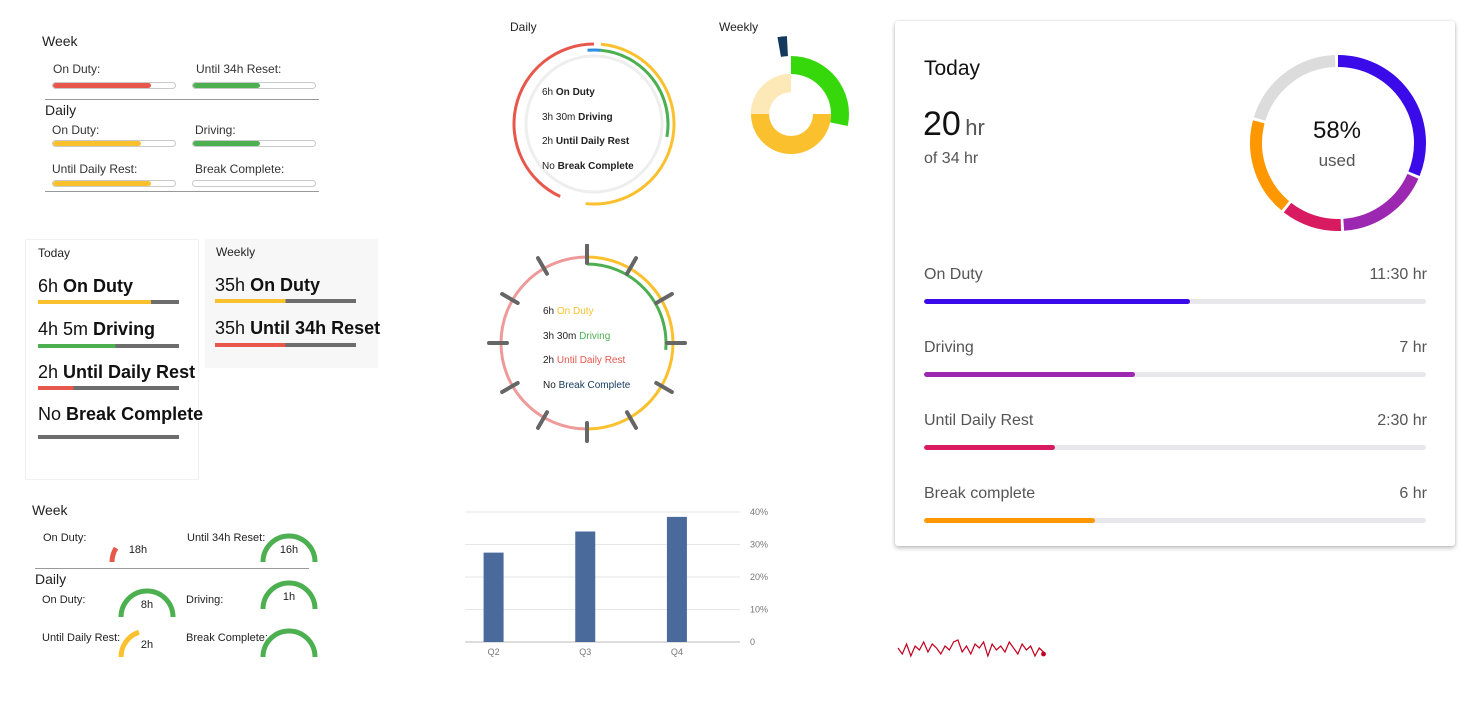  Describe the element at coordinates (1312, 216) in the screenshot. I see `donut-segment-rest` at that location.